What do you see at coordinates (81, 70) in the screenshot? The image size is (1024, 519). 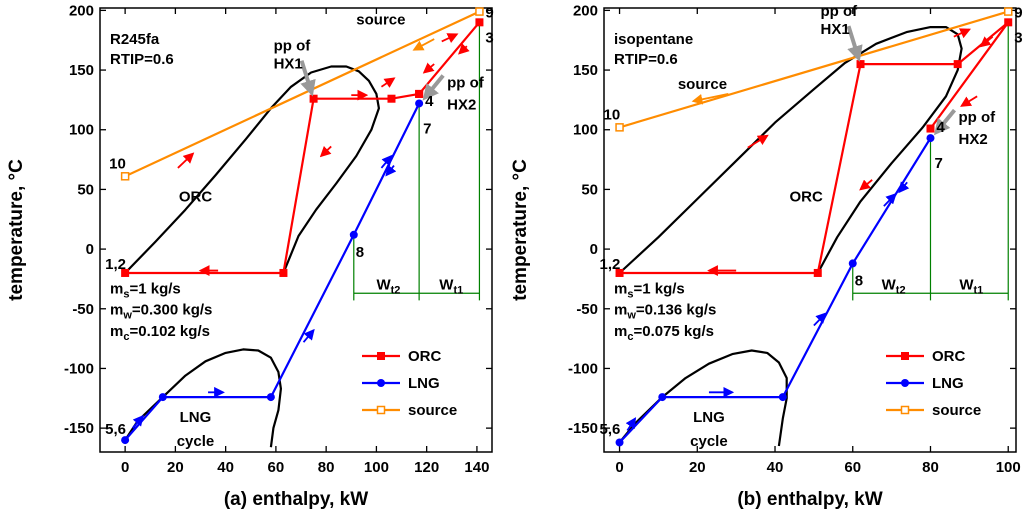 I see `y-tick-label: 150` at bounding box center [81, 70].